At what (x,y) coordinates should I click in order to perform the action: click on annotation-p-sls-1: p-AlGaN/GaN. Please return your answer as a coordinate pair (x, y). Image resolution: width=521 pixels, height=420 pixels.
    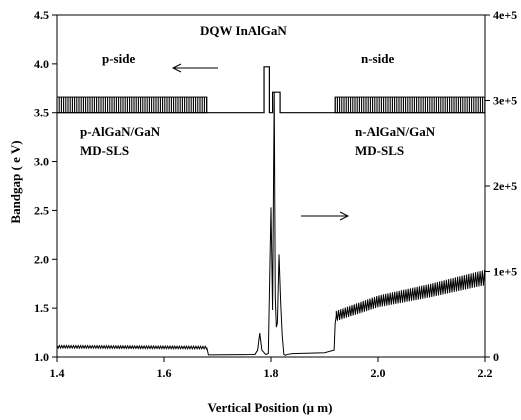
    Looking at the image, I should click on (120, 131).